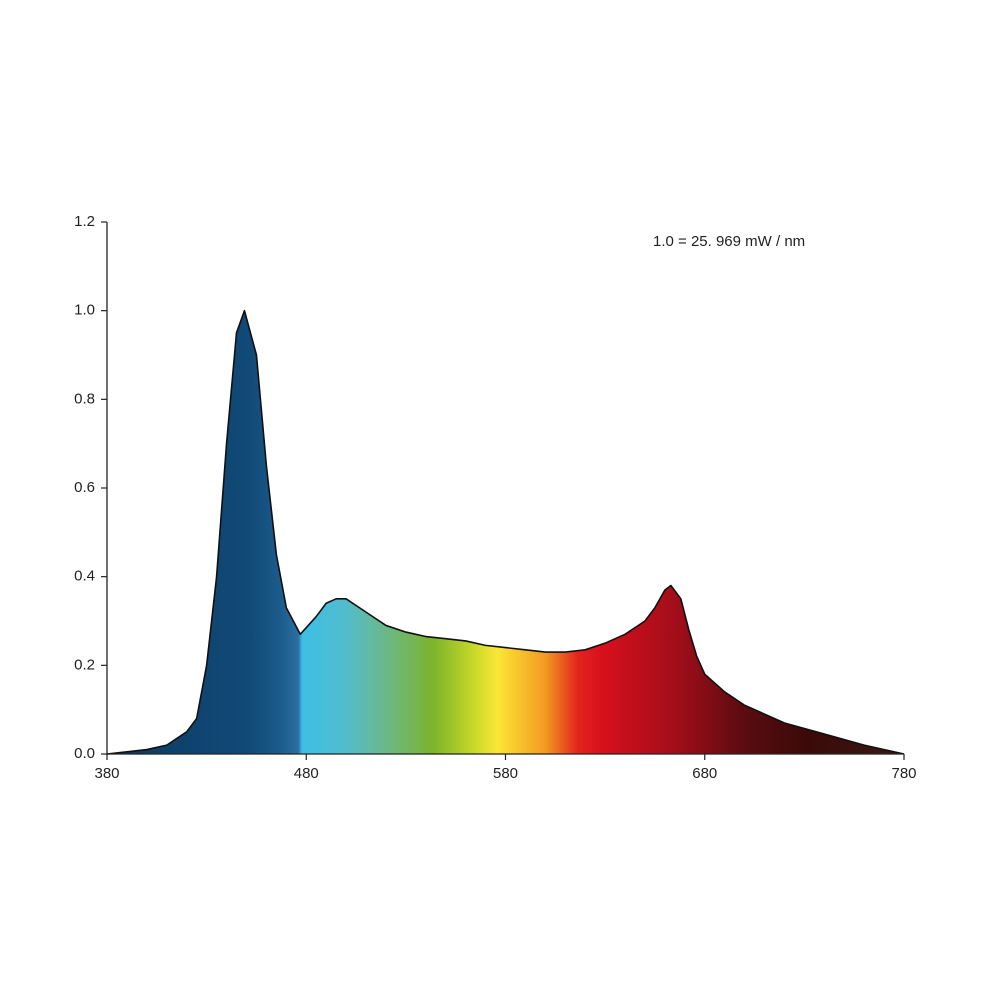  I want to click on annotation: 1.0 = 25. 969 mW / nm, so click(729, 241).